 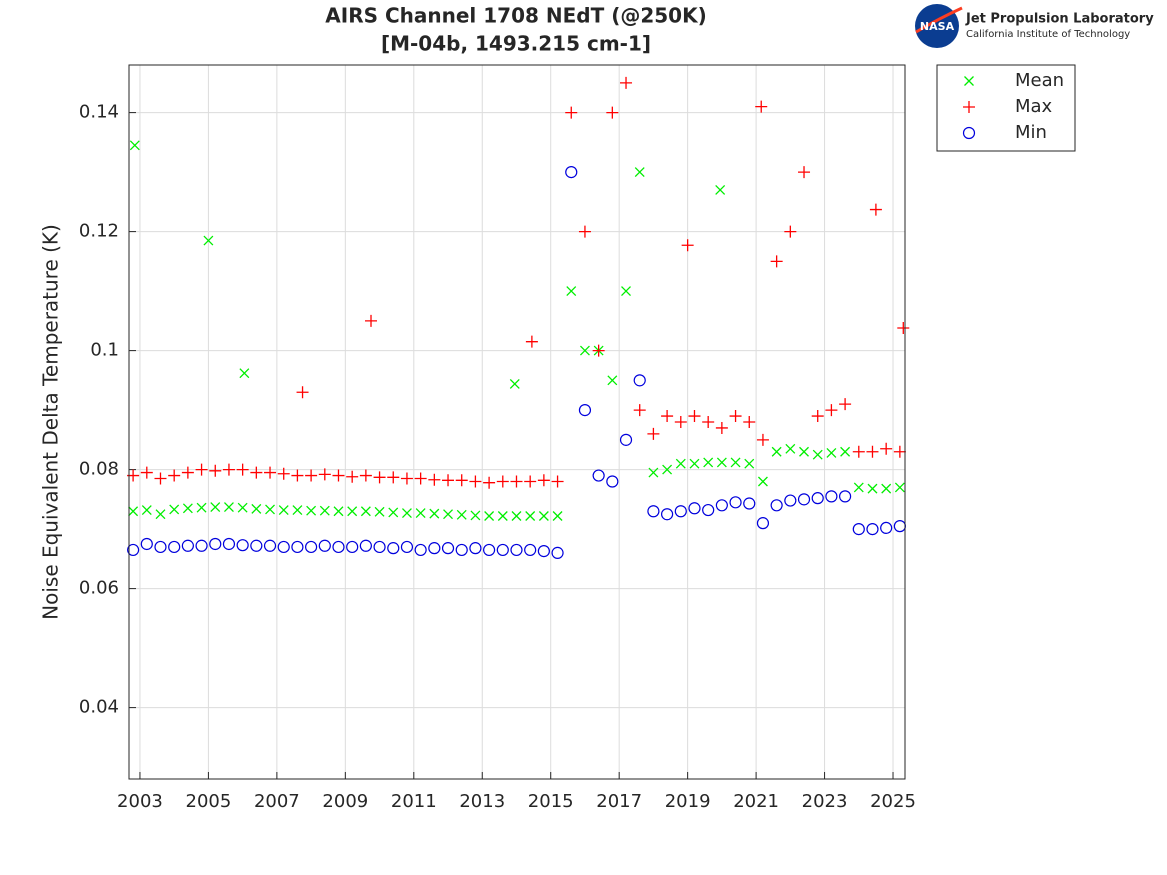 What do you see at coordinates (99, 112) in the screenshot?
I see `y-tick-label: 0.14` at bounding box center [99, 112].